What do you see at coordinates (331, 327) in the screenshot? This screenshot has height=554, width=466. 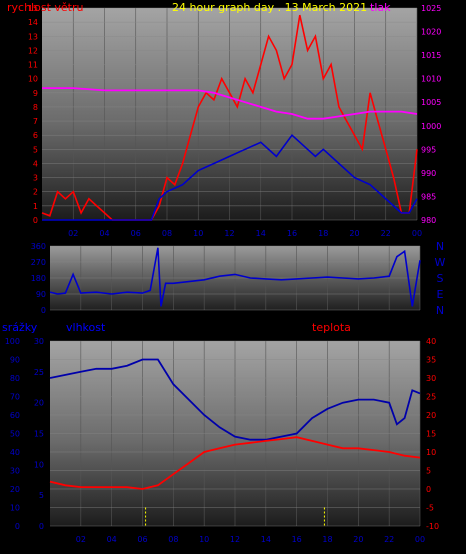 I see `temperature-label: teplota` at bounding box center [331, 327].